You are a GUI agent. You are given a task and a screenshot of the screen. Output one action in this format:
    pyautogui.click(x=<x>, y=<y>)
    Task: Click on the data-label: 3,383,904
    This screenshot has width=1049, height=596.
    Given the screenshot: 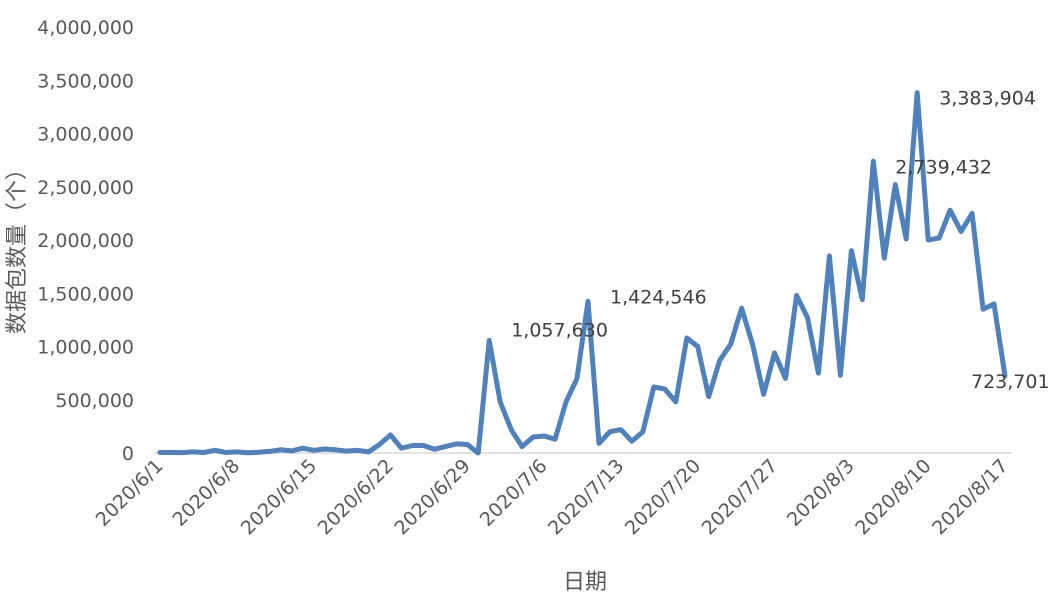 What is the action you would take?
    pyautogui.click(x=987, y=99)
    